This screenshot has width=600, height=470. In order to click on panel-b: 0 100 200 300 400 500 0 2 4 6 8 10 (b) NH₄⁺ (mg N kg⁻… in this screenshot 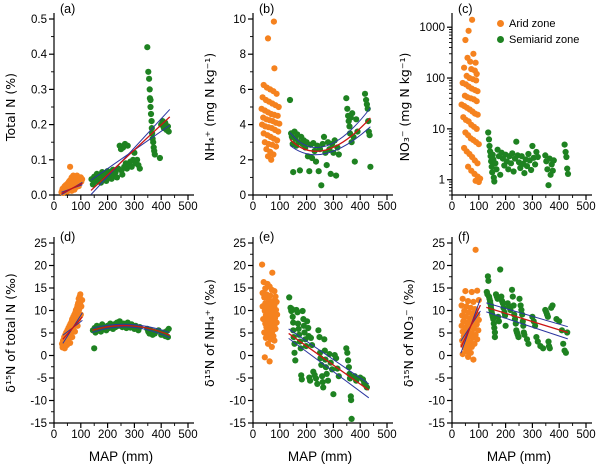, I will do `click(299, 107)`.